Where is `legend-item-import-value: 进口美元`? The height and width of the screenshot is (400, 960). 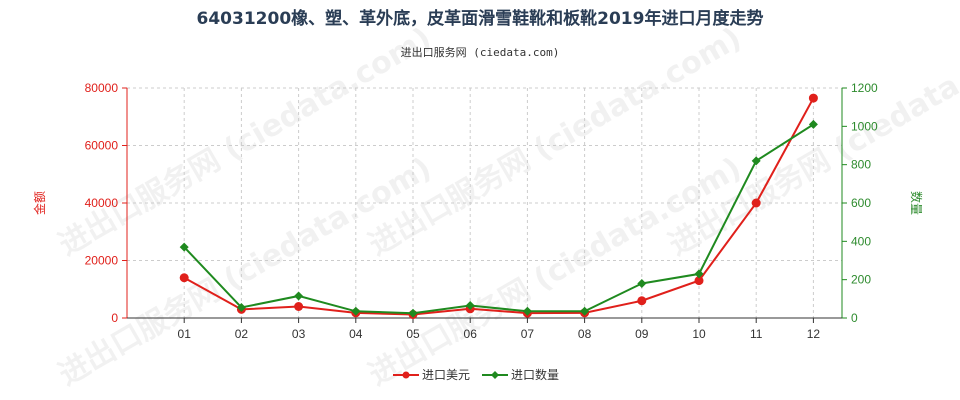 legend-item-import-value: 进口美元 is located at coordinates (431, 375).